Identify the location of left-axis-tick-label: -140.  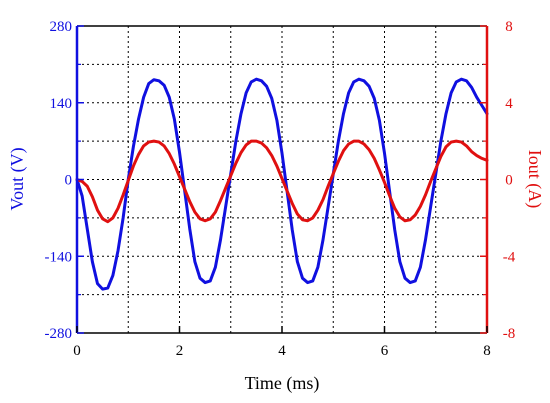
(59, 257).